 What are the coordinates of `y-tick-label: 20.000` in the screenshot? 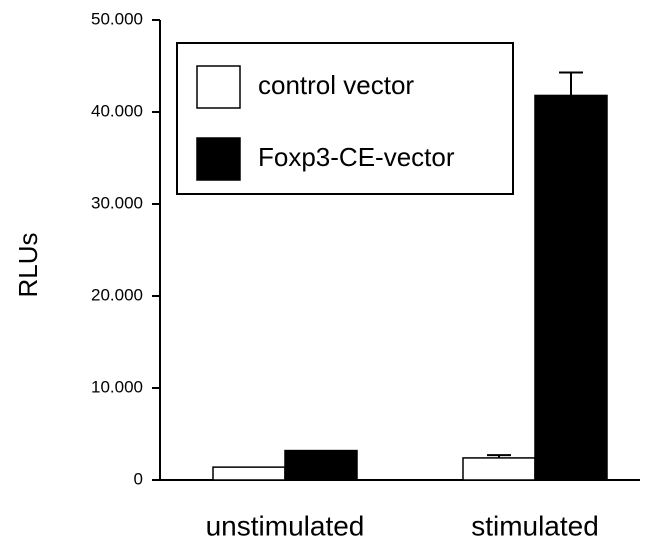 It's located at (117, 294).